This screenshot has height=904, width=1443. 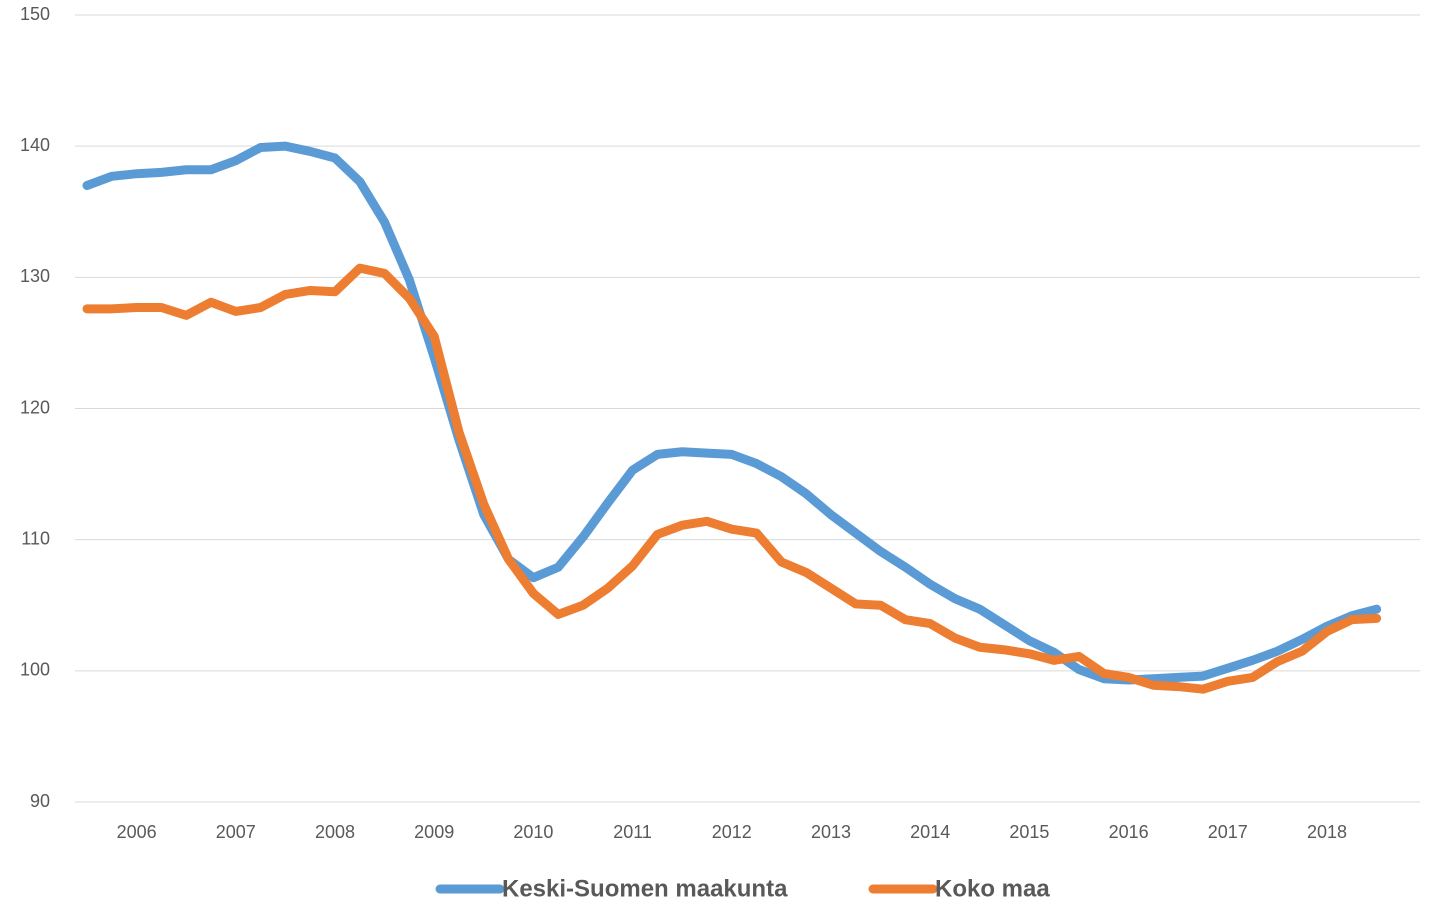 What do you see at coordinates (236, 832) in the screenshot?
I see `x-tick-label: 2007` at bounding box center [236, 832].